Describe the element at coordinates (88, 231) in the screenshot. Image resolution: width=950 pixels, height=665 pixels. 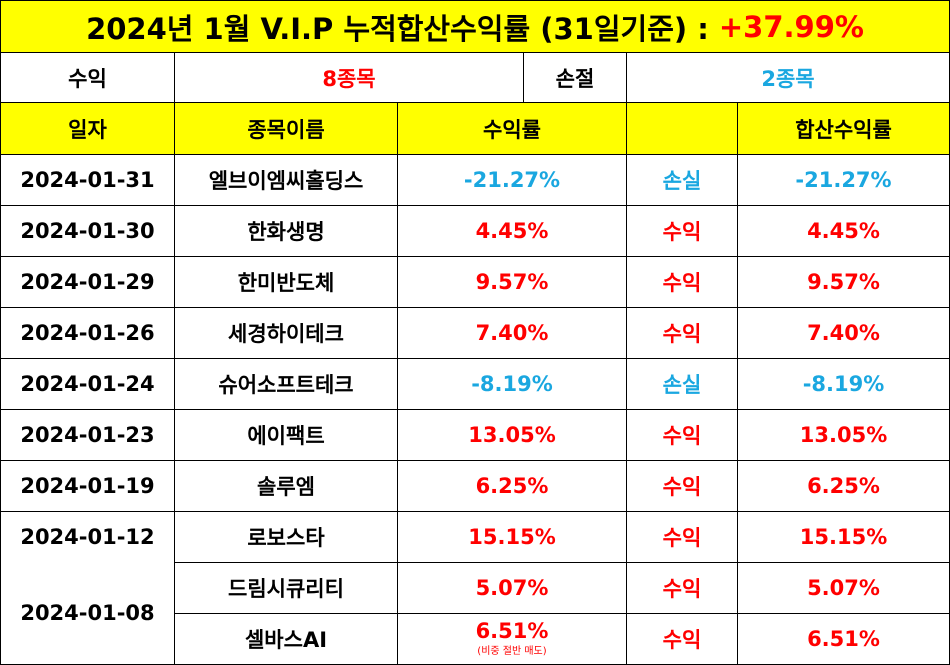
I see `date-cell: 2024-01-30` at that location.